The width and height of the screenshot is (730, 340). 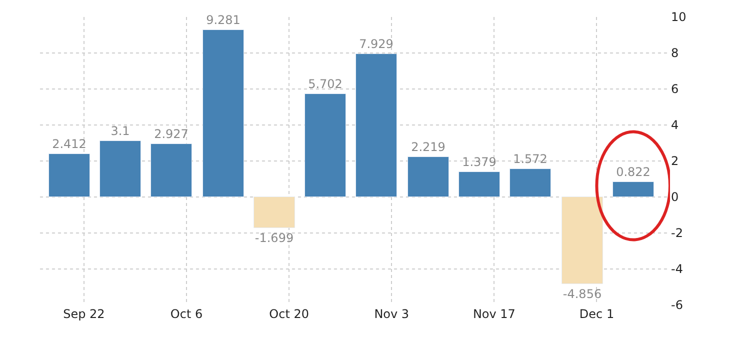 I want to click on data-label: 1.572, so click(x=530, y=159).